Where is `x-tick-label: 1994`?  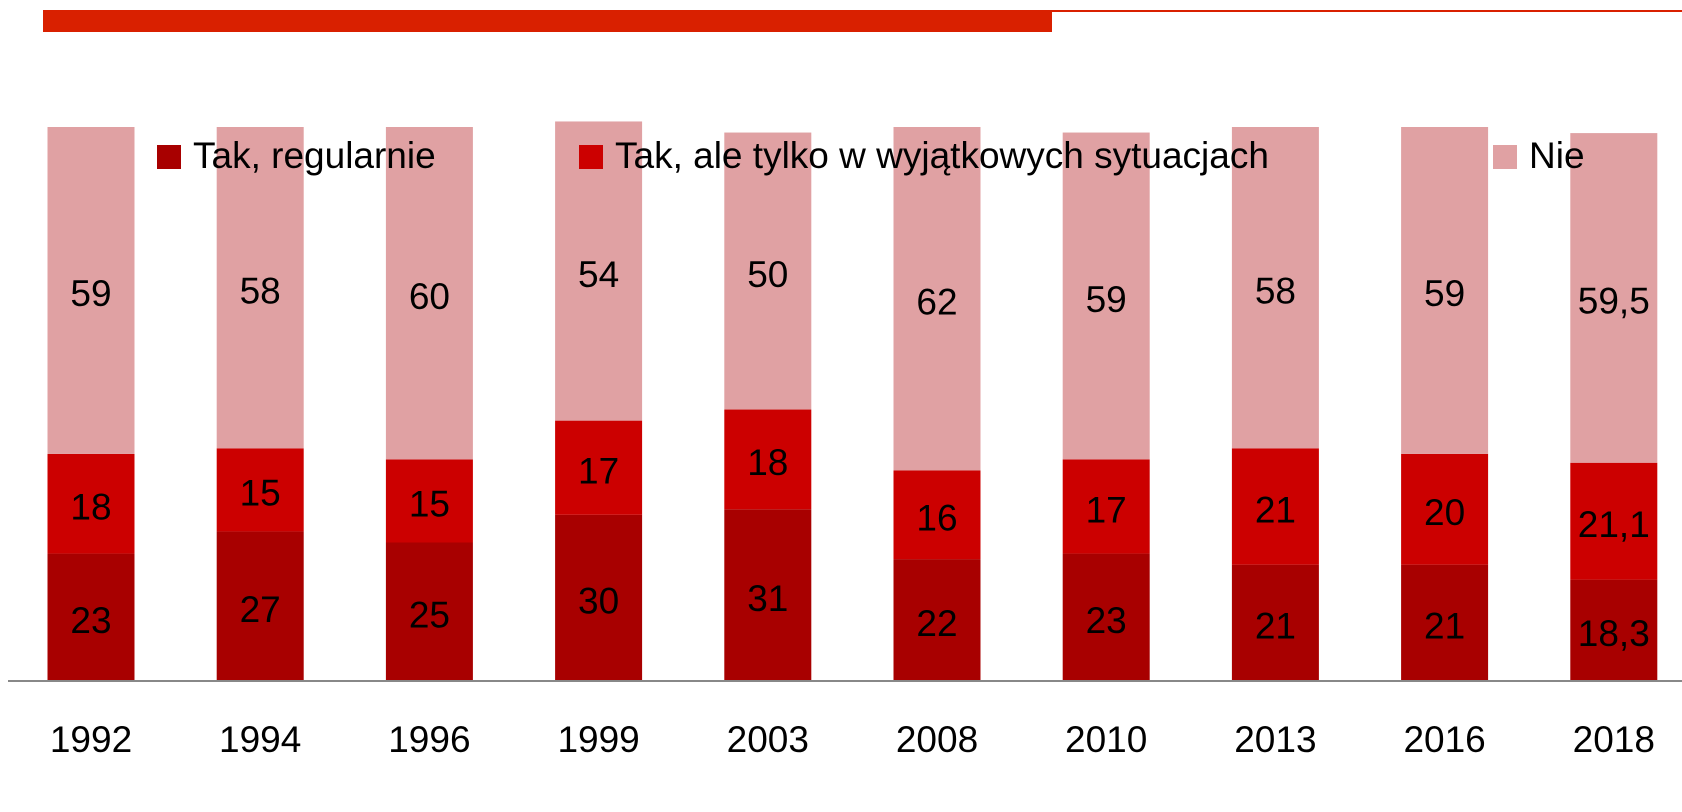
x-tick-label: 1994 is located at coordinates (260, 739).